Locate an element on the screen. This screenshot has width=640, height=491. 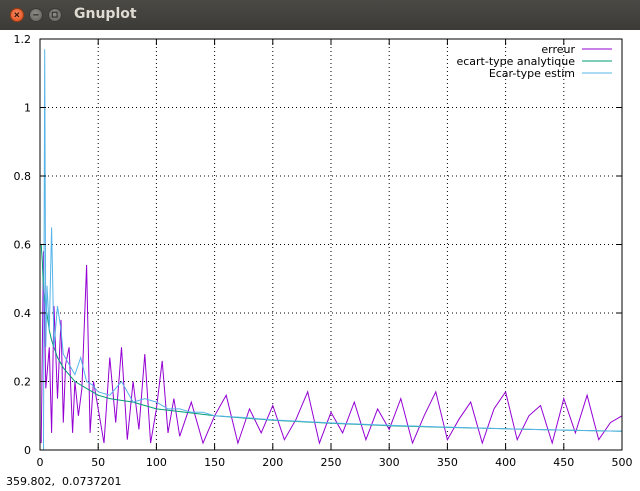
status-bar: 359.802, 0.0737201 is located at coordinates (320, 482).